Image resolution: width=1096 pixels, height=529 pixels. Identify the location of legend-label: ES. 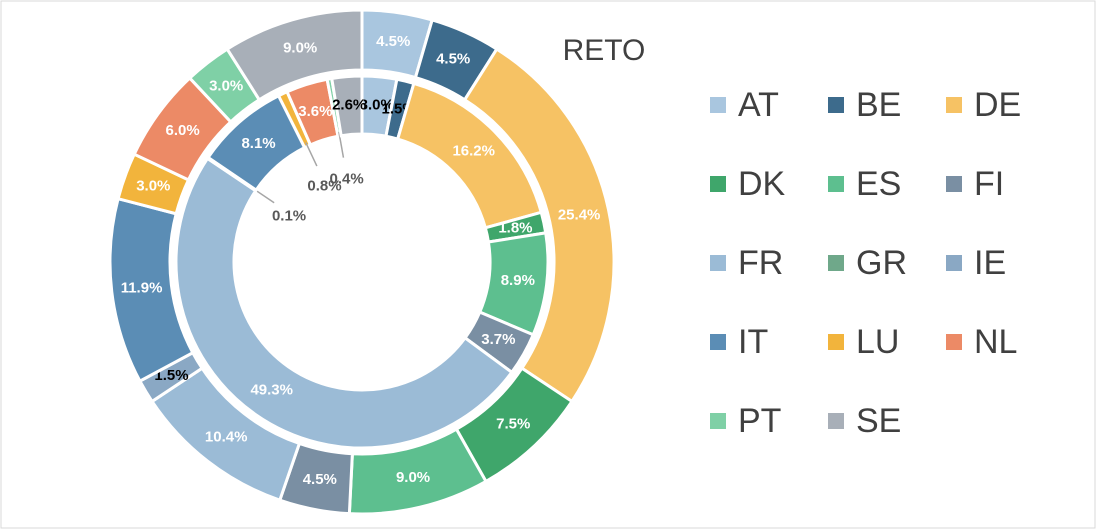
(878, 184).